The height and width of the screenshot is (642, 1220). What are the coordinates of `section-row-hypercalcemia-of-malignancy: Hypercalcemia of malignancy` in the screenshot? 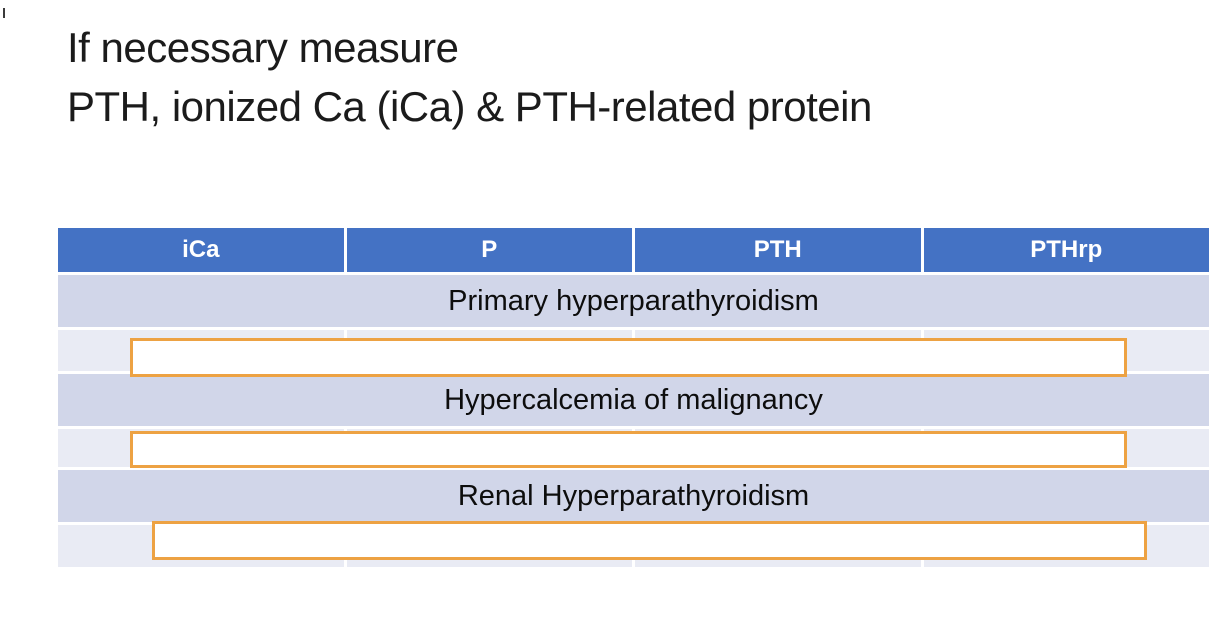 It's located at (633, 400).